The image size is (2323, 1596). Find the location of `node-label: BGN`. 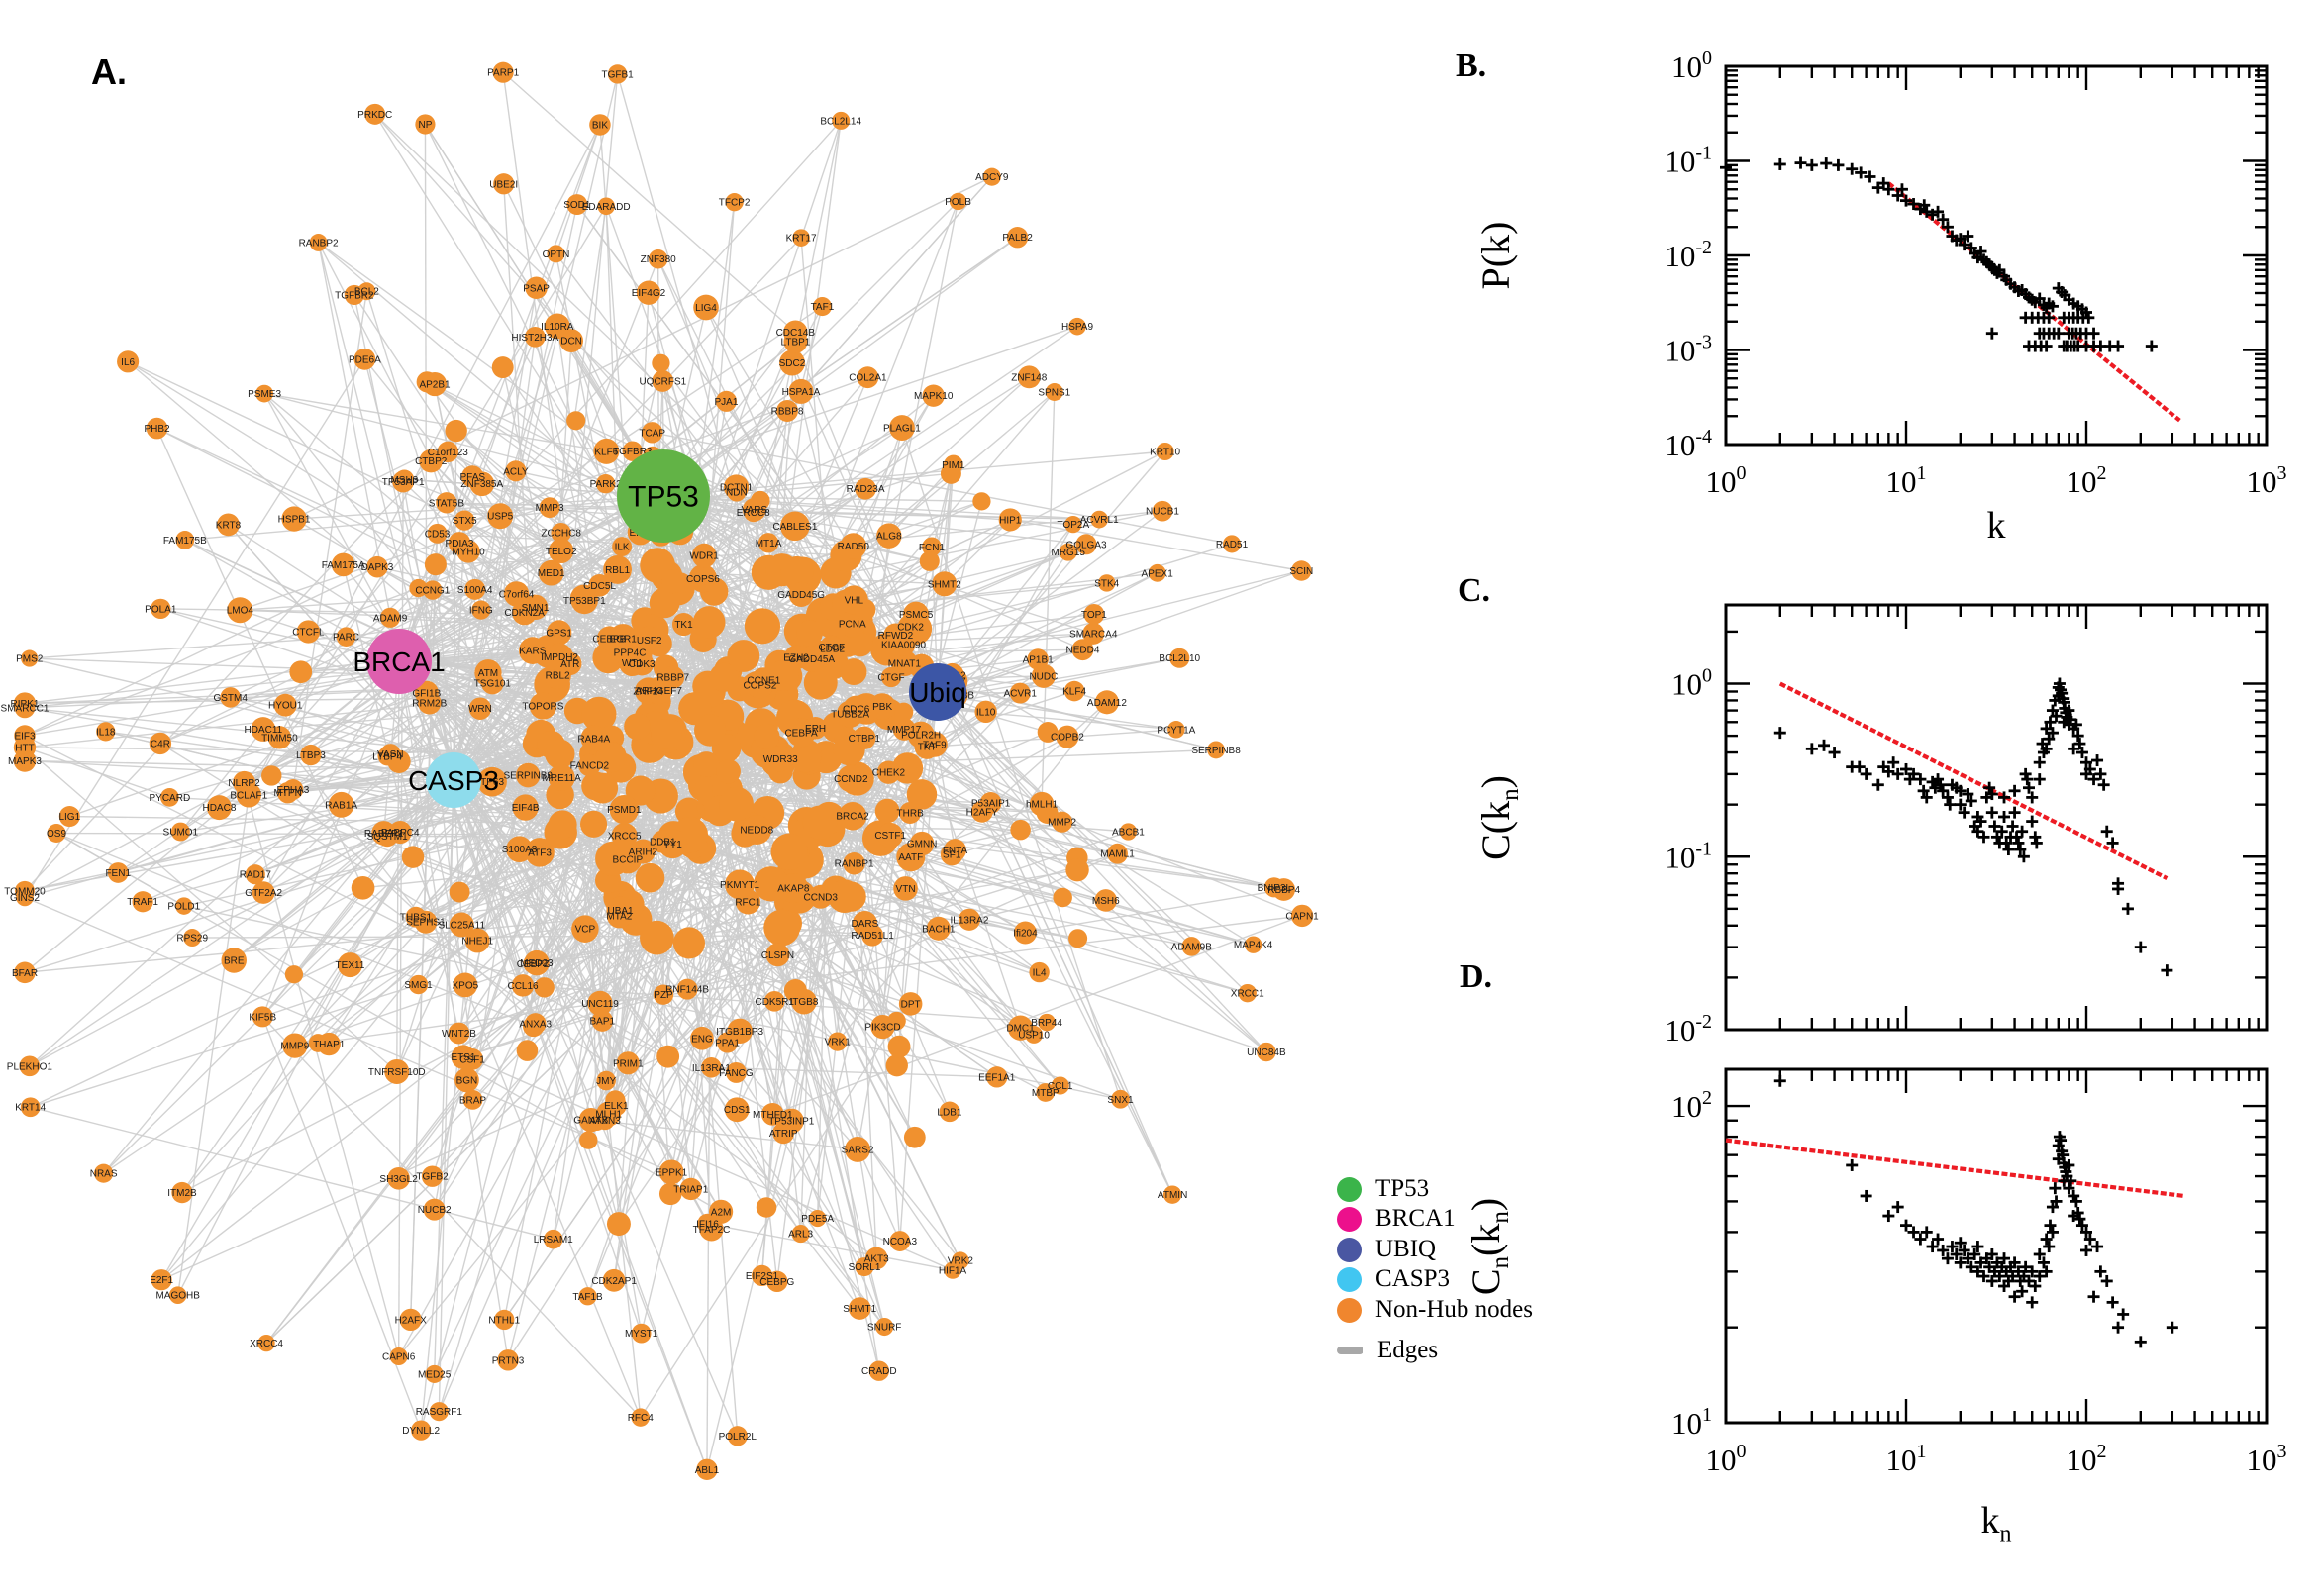

node-label: BGN is located at coordinates (467, 1080).